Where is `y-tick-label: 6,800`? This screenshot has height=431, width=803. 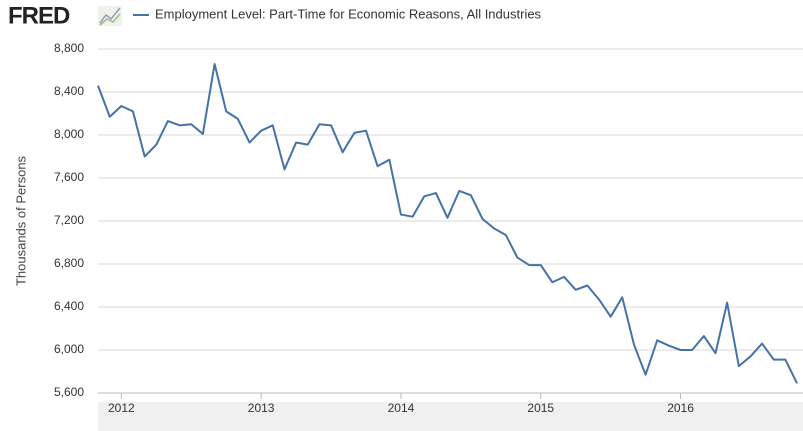
y-tick-label: 6,800 is located at coordinates (69, 263).